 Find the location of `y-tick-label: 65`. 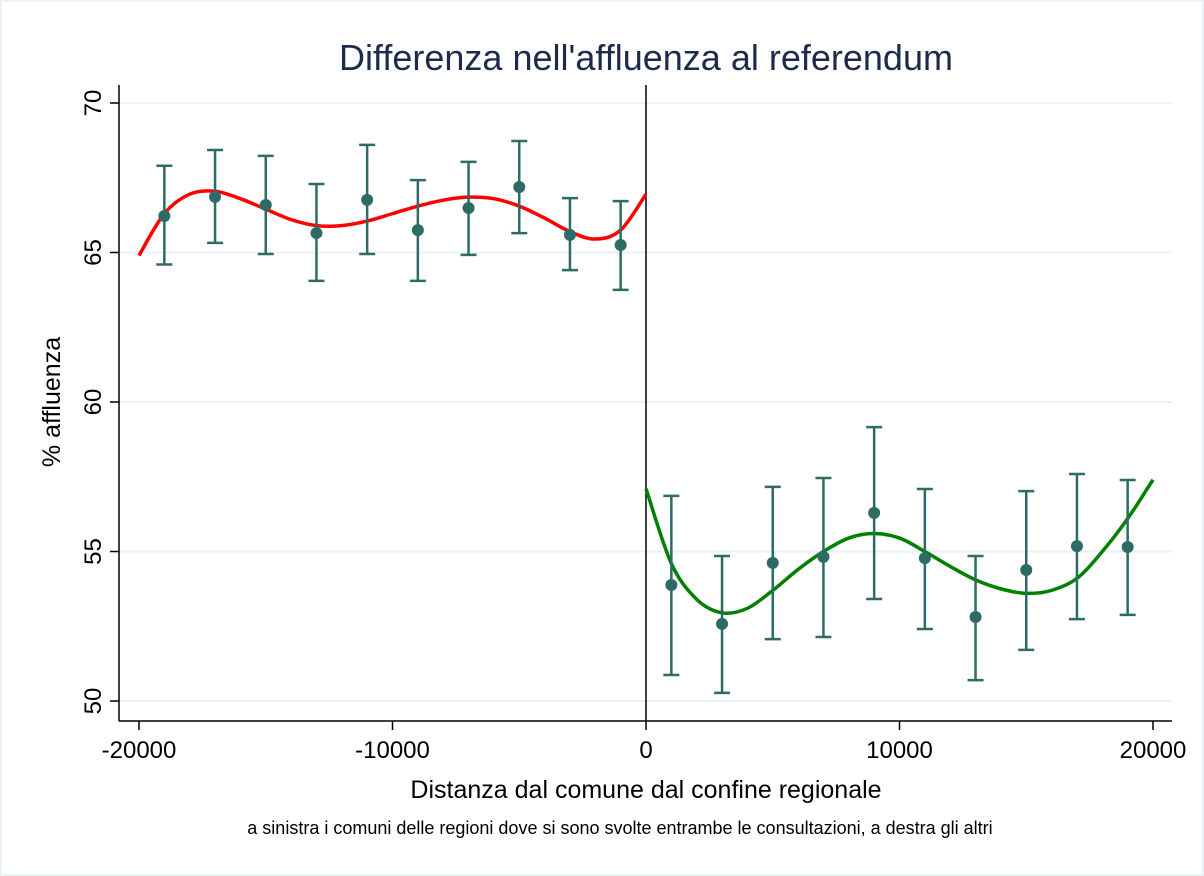

y-tick-label: 65 is located at coordinates (93, 252).